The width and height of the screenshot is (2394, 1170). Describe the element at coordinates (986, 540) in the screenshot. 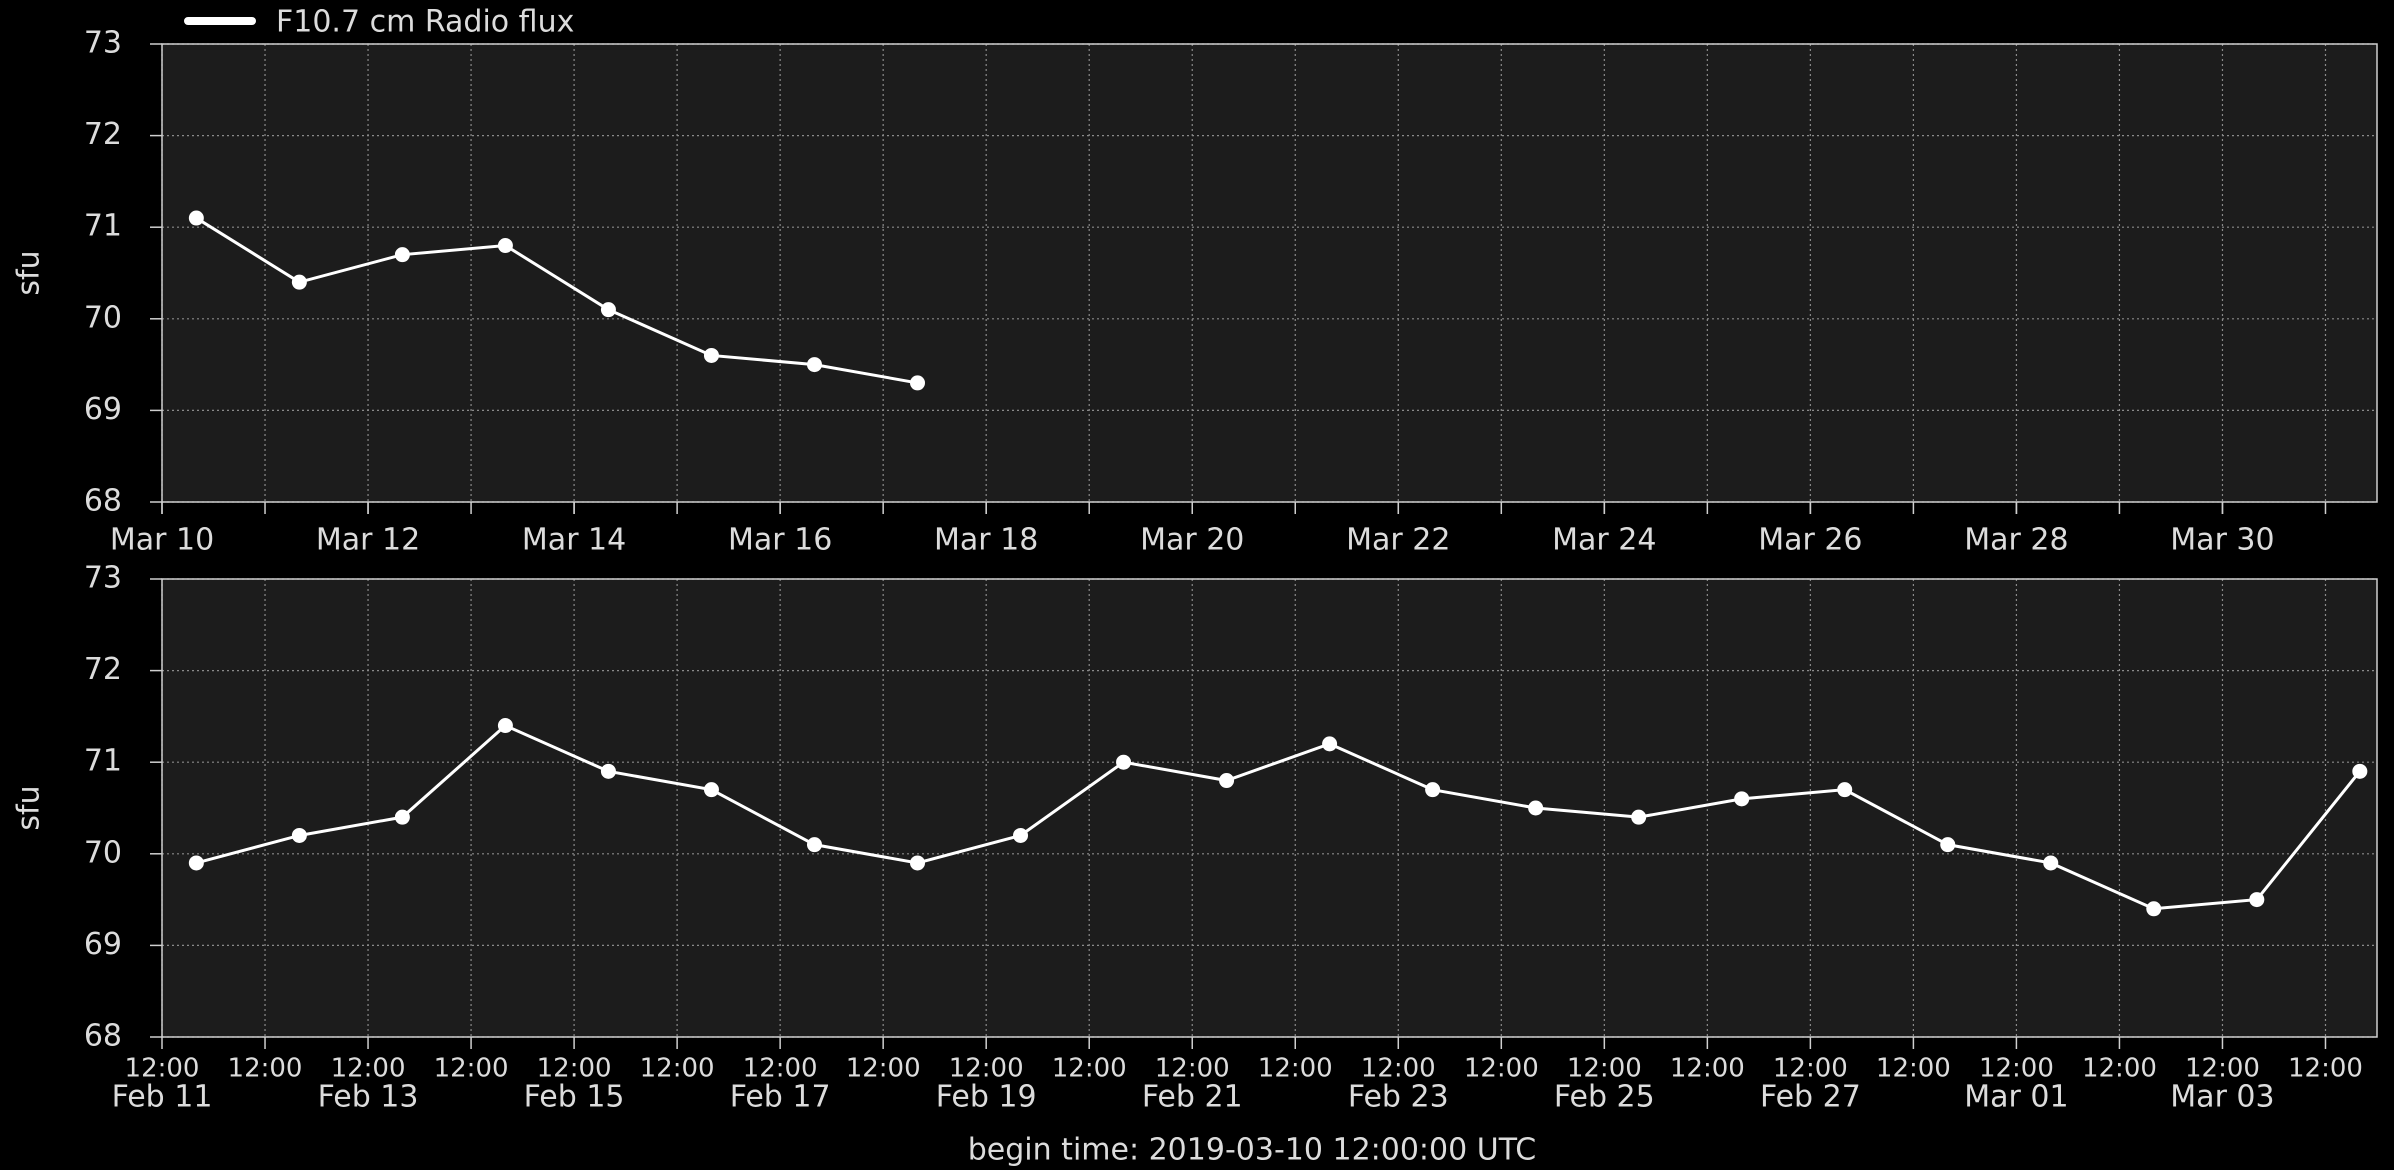

I see `x-tick-label: Mar 18` at that location.